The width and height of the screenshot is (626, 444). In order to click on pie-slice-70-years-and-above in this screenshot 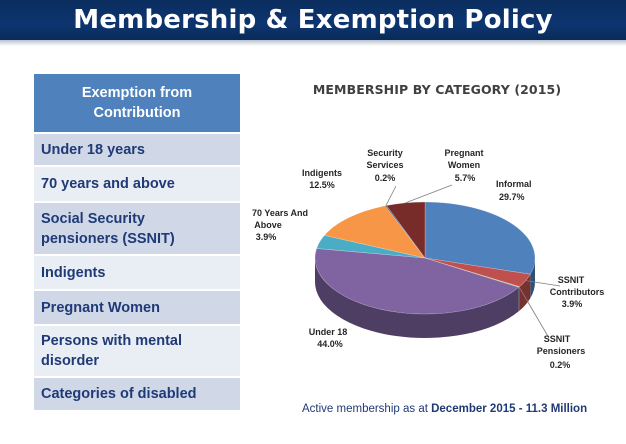, I will do `click(371, 247)`.